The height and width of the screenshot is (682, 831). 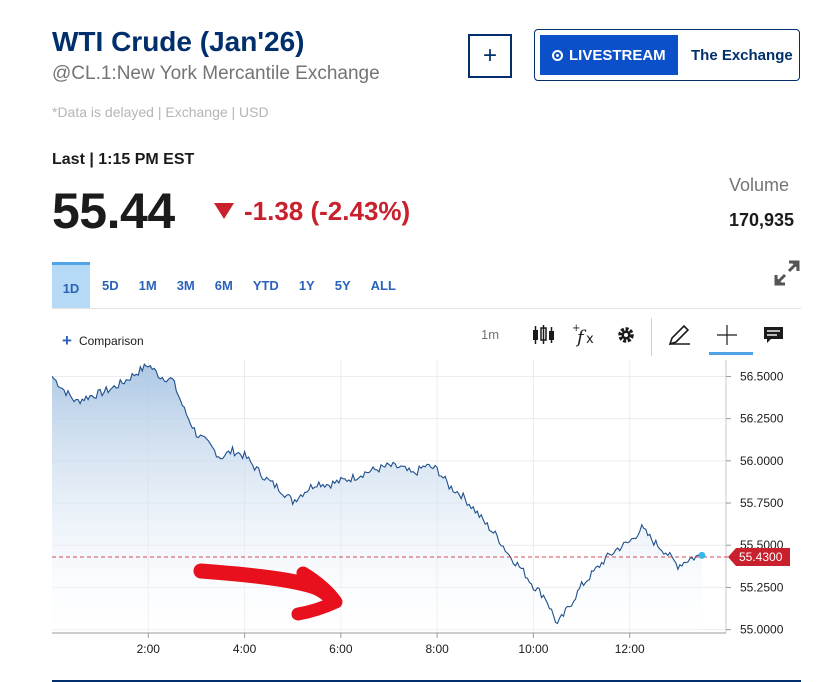 I want to click on plus-icon: +, so click(x=67, y=340).